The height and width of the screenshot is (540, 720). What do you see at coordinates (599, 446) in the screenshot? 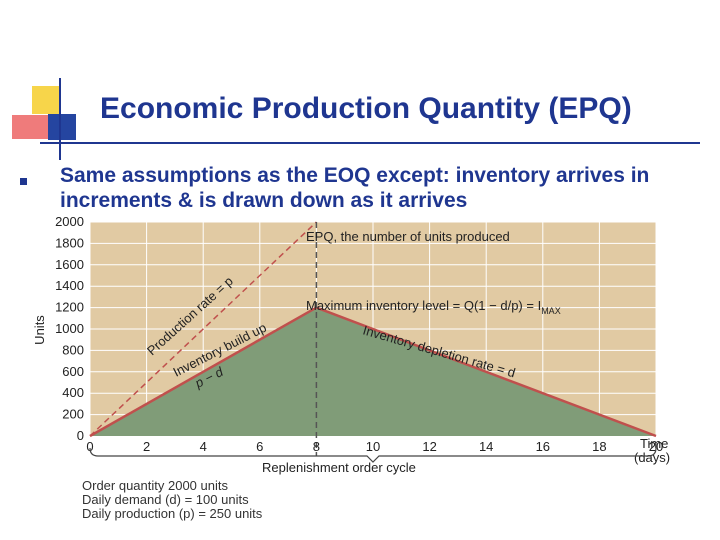
I see `x-tick-label: 18` at bounding box center [599, 446].